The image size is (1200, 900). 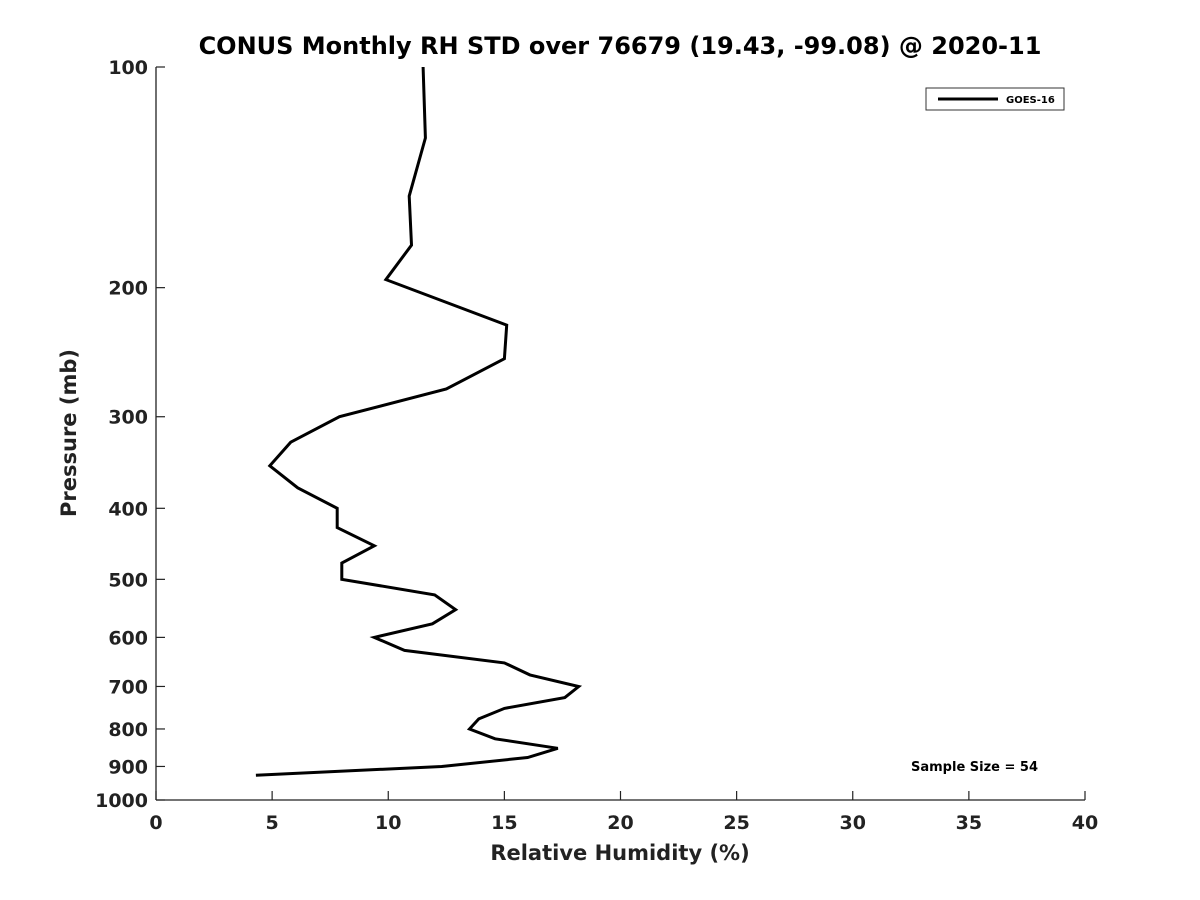 What do you see at coordinates (128, 687) in the screenshot?
I see `y-tick-label: 700` at bounding box center [128, 687].